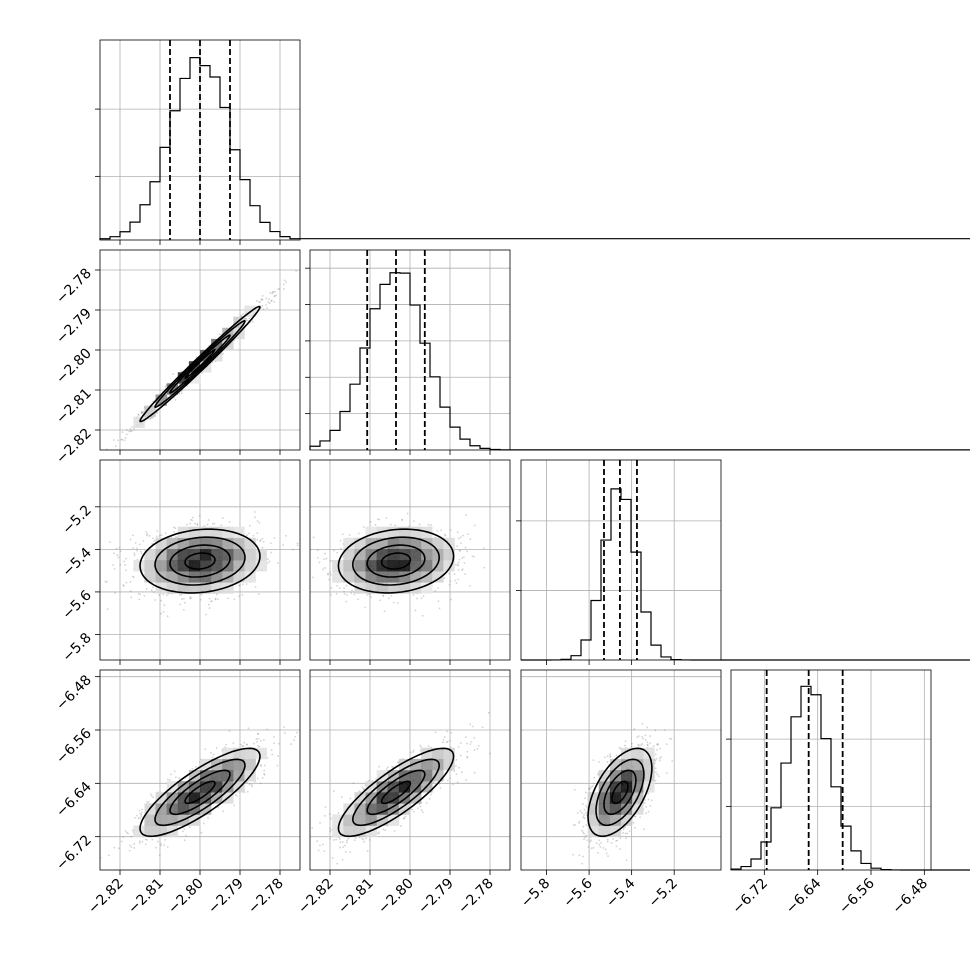 Image resolution: width=970 pixels, height=970 pixels. What do you see at coordinates (535, 893) in the screenshot?
I see `x-tick-label-col2-0: −5.8` at bounding box center [535, 893].